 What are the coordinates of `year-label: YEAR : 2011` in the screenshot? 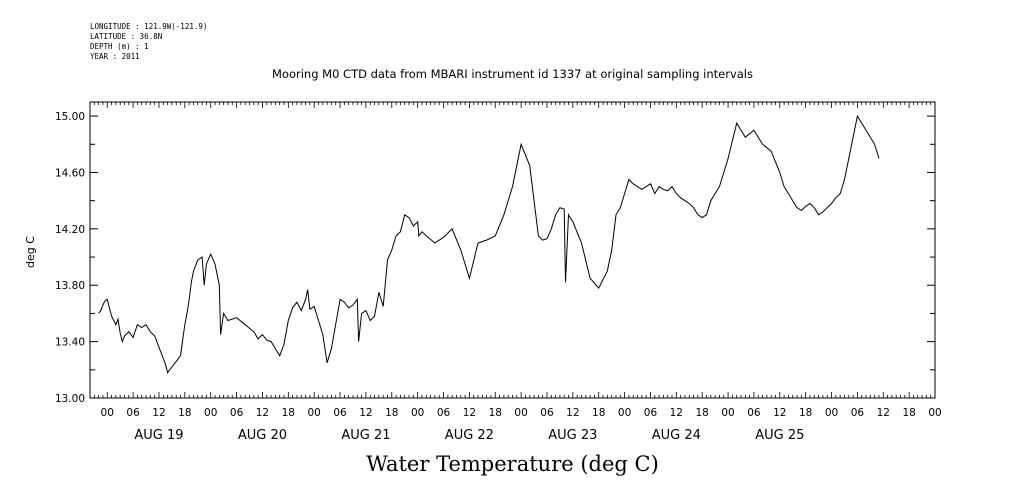 It's located at (115, 56).